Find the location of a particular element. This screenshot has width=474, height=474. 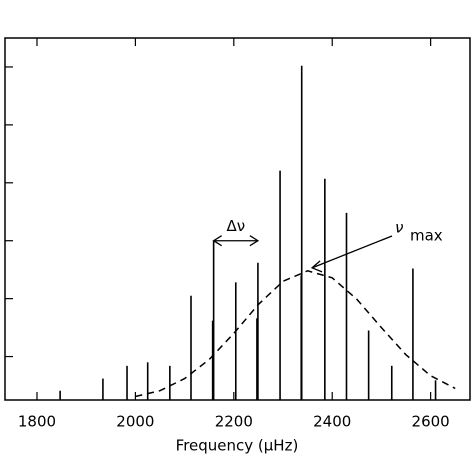

nu-max-label: ν is located at coordinates (399, 228).